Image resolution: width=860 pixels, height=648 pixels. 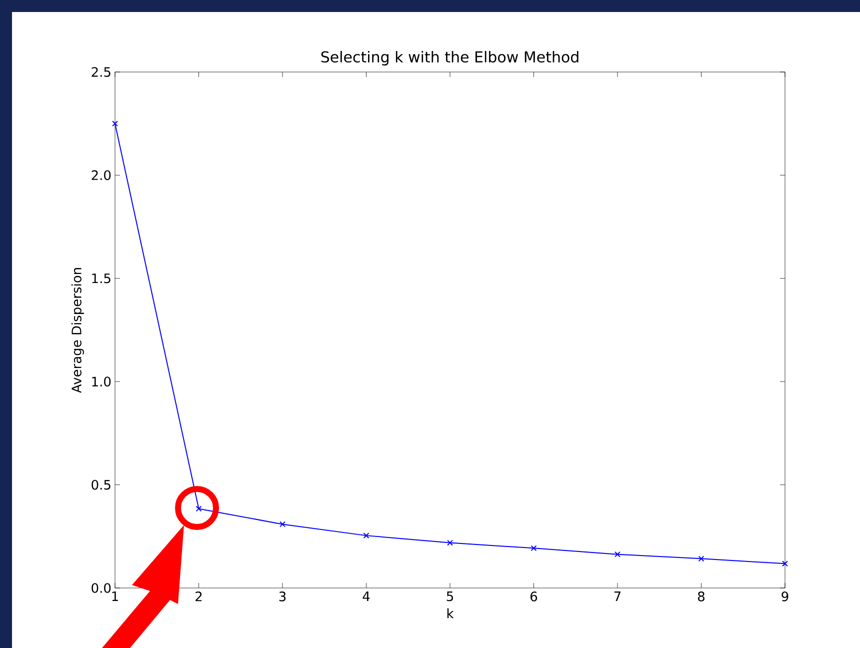 I want to click on x-tick-label: 6, so click(x=534, y=597).